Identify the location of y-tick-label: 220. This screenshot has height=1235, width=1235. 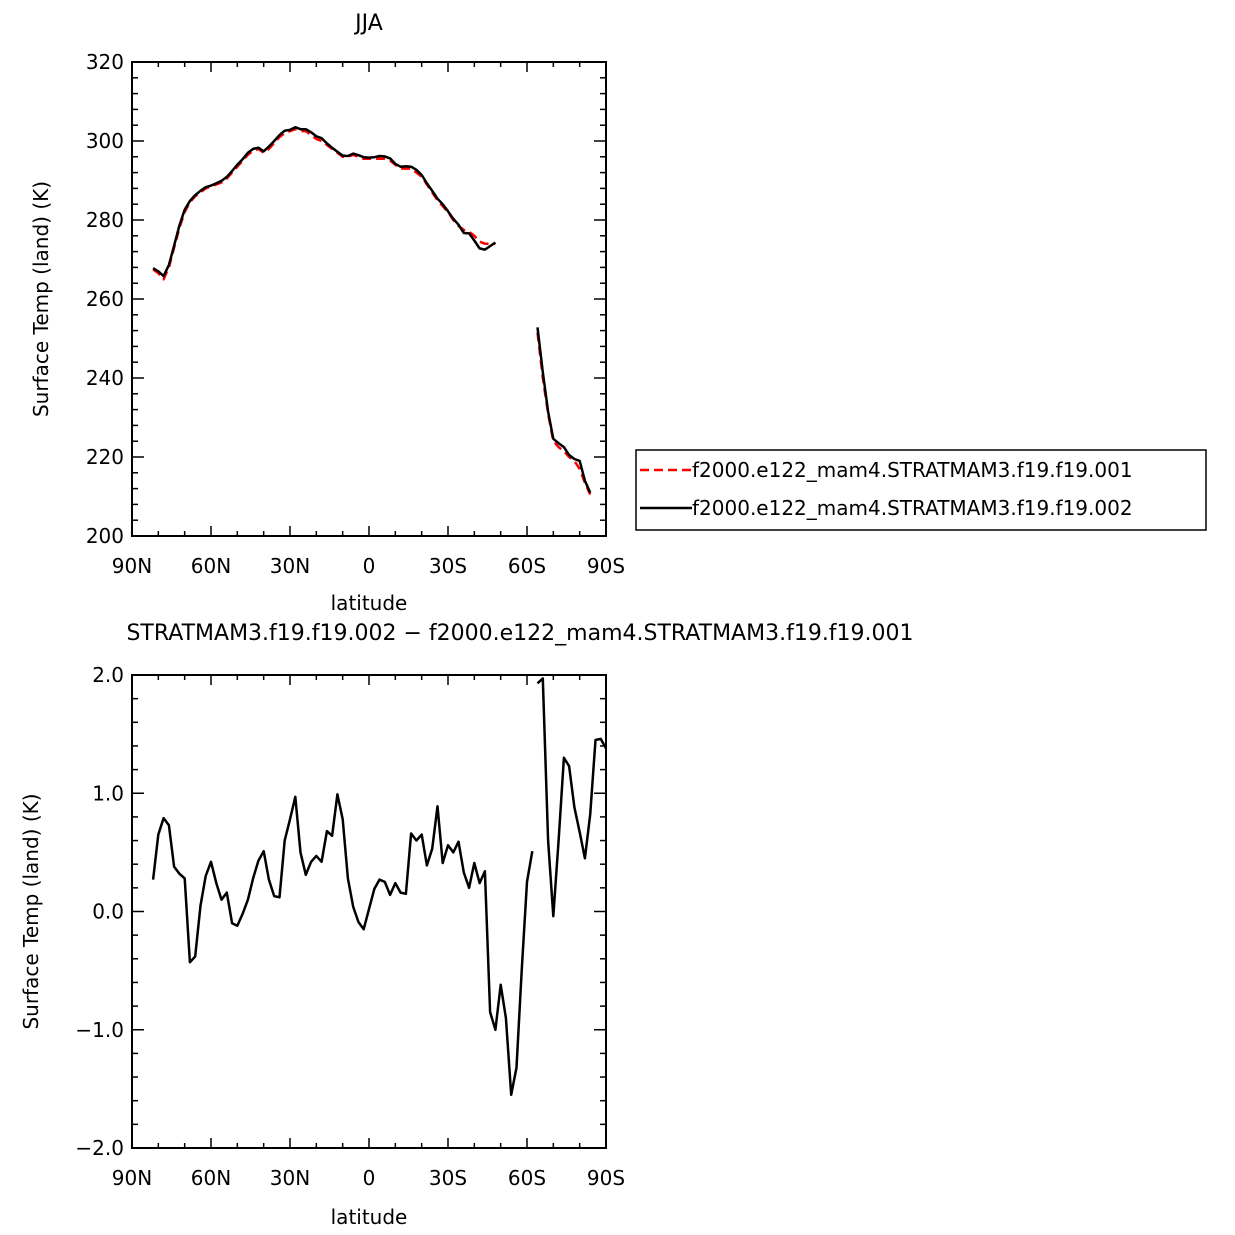
(105, 457).